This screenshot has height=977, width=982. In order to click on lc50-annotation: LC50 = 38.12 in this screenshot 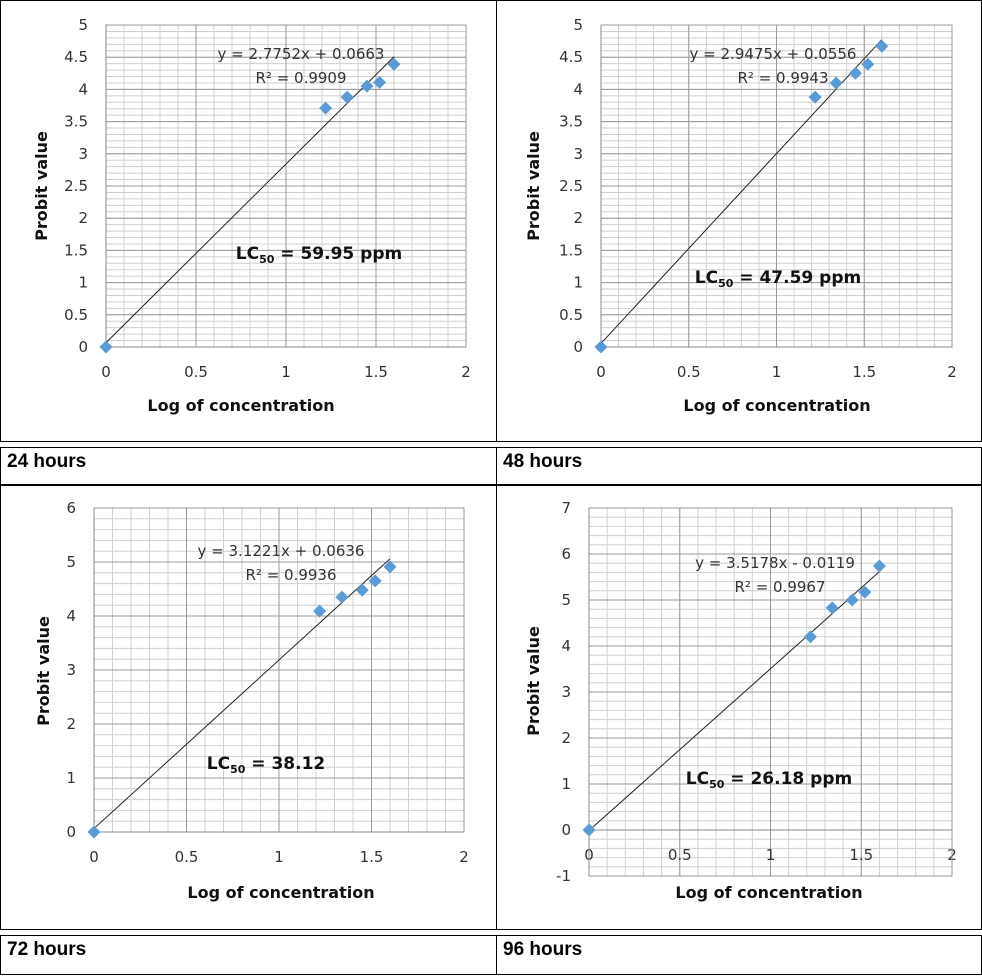, I will do `click(266, 765)`.